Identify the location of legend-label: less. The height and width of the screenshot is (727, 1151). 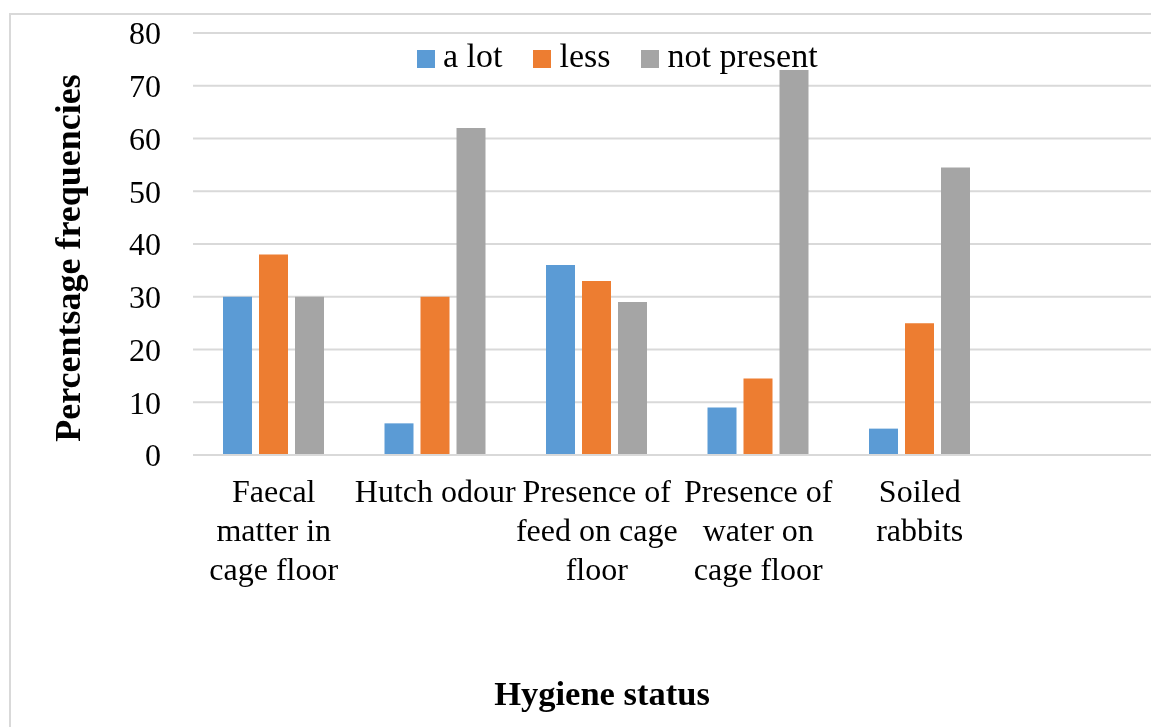
(585, 55).